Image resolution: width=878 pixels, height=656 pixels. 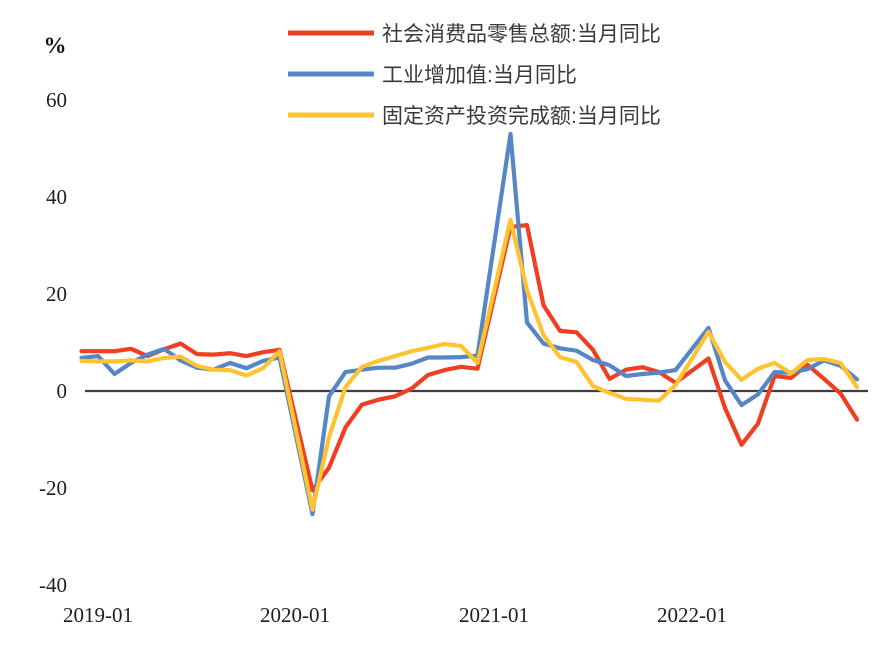 I want to click on x-tick-label: 2022-01, so click(x=692, y=615).